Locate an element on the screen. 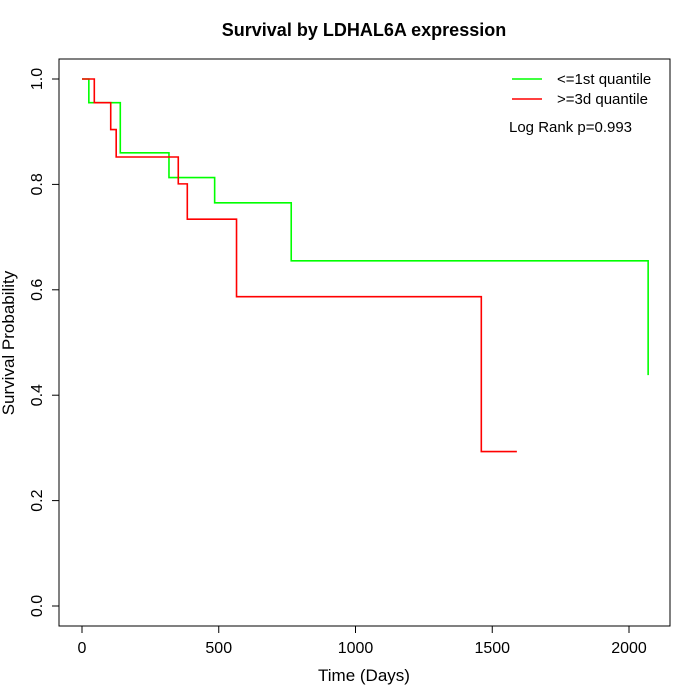 The image size is (700, 700). y-tick-label: 0.6 is located at coordinates (37, 290).